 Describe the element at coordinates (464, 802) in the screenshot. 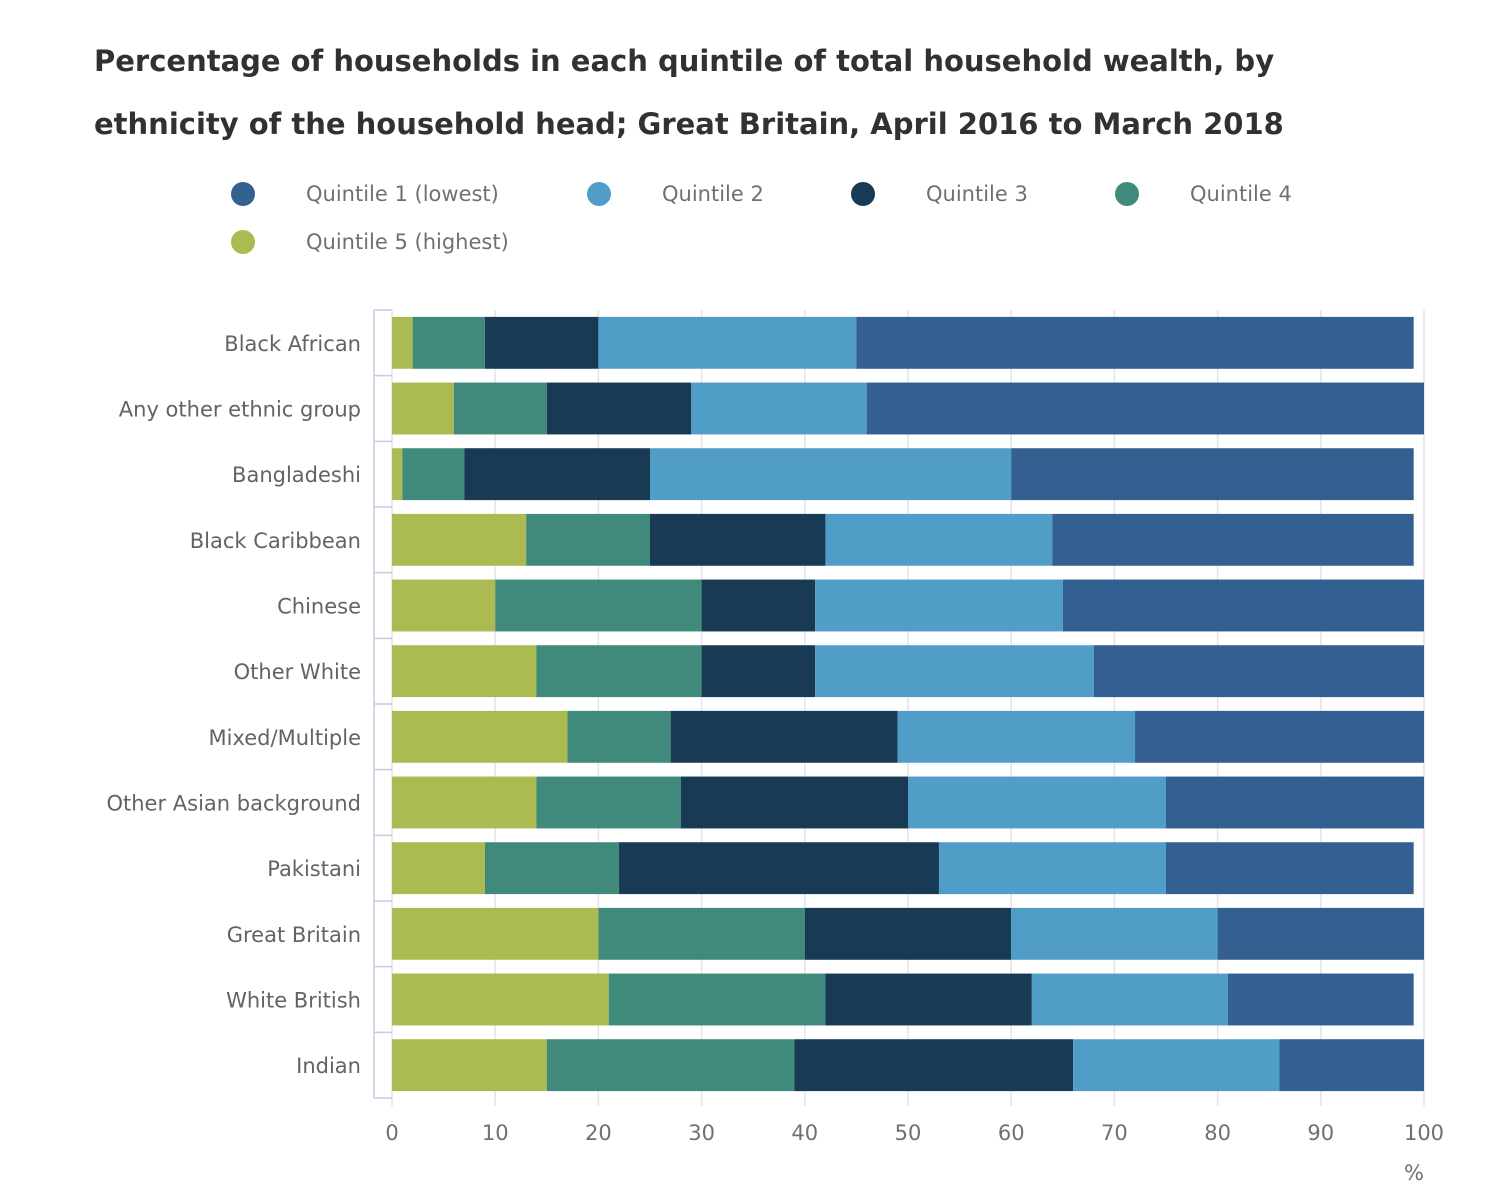

I see `bar-other-asian-background-quintile-5-highest` at that location.